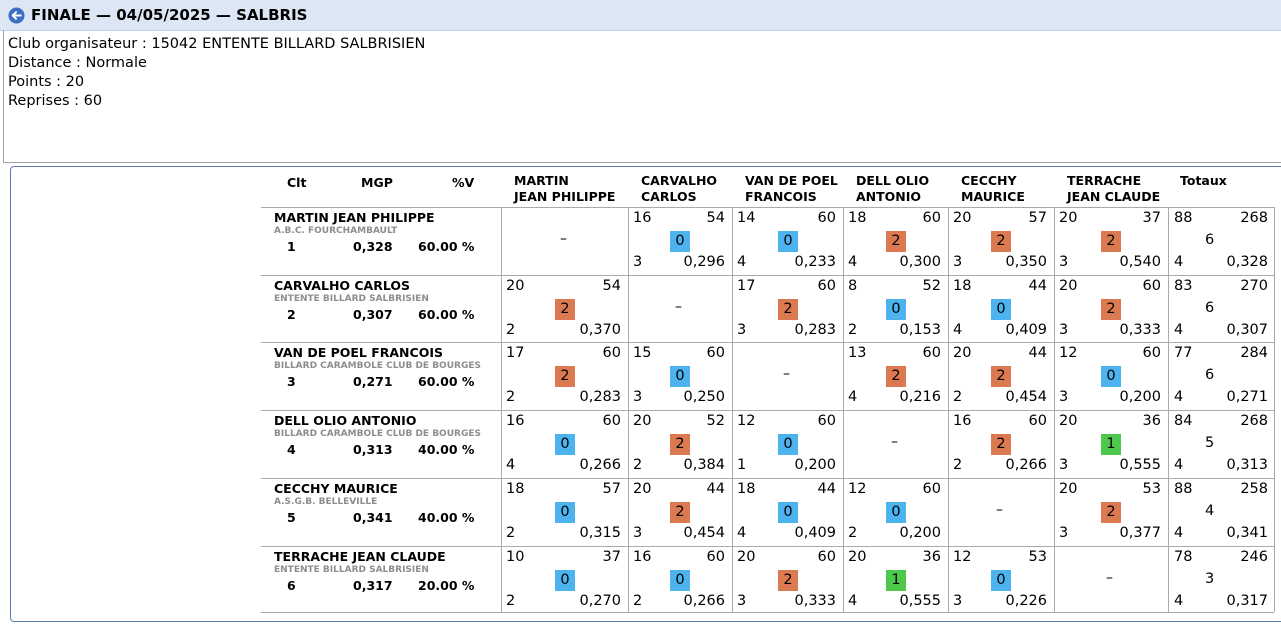 The image size is (1281, 625). What do you see at coordinates (1151, 421) in the screenshot?
I see `match-reprises: 36` at bounding box center [1151, 421].